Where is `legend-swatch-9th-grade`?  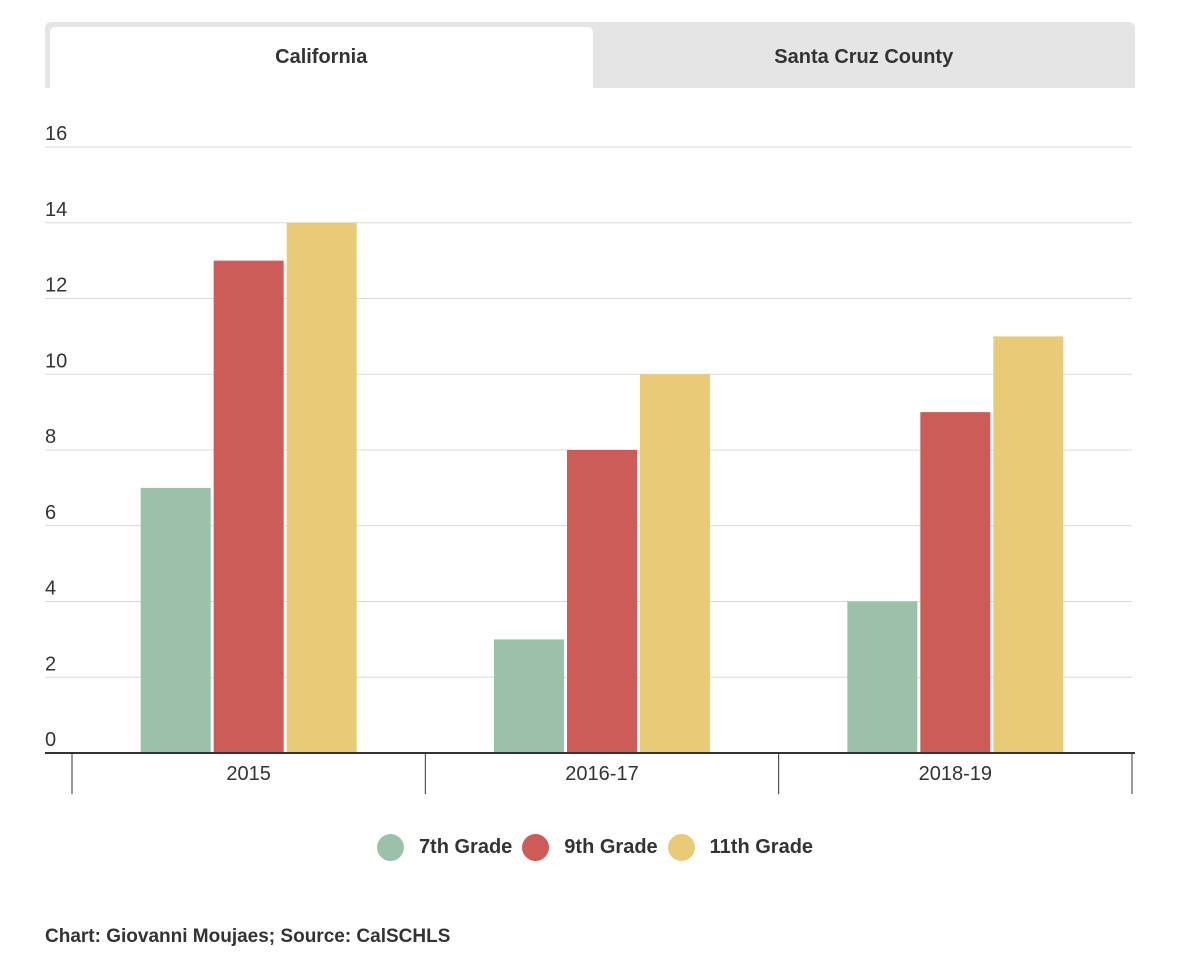 legend-swatch-9th-grade is located at coordinates (536, 847).